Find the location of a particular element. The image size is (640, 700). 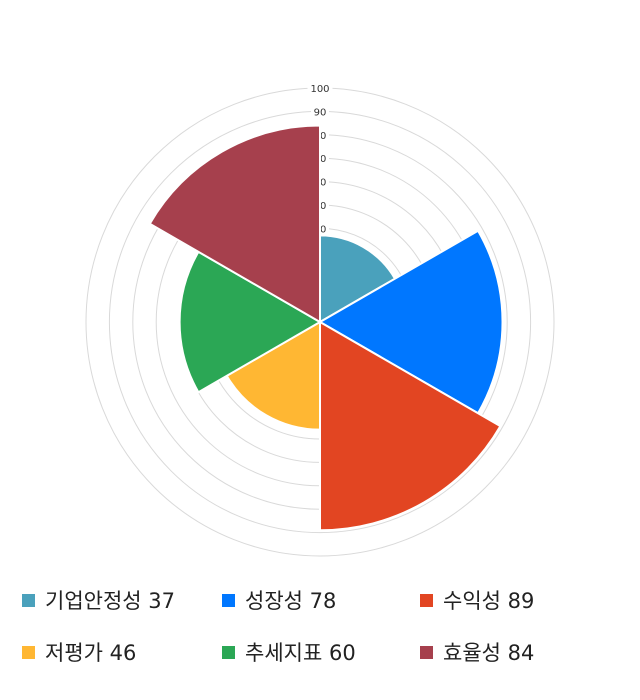

legend-item: 추세지표 60 is located at coordinates (289, 652).